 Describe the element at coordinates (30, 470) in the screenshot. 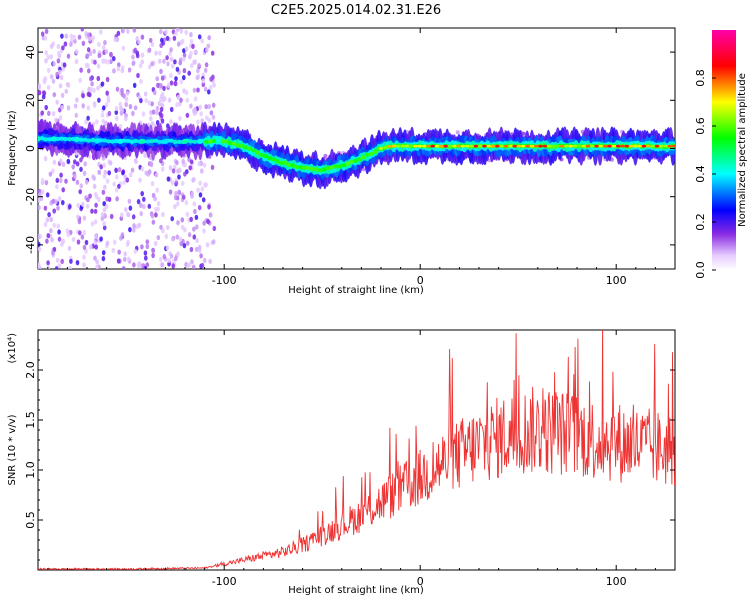

I see `snr-y-tick-label: 1.0` at that location.